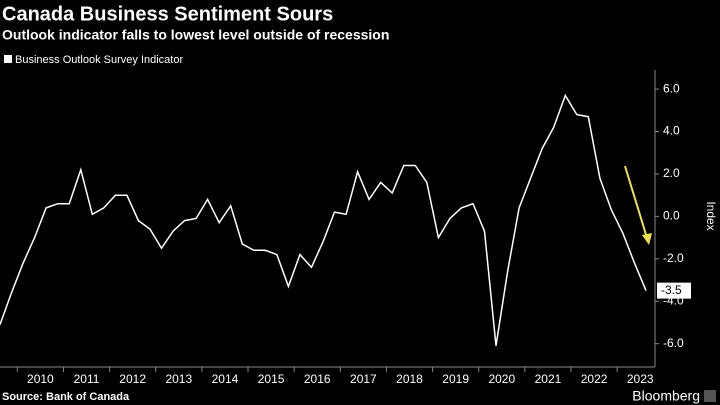 The width and height of the screenshot is (720, 405). Describe the element at coordinates (671, 88) in the screenshot. I see `y-tick-label: 6.0` at that location.